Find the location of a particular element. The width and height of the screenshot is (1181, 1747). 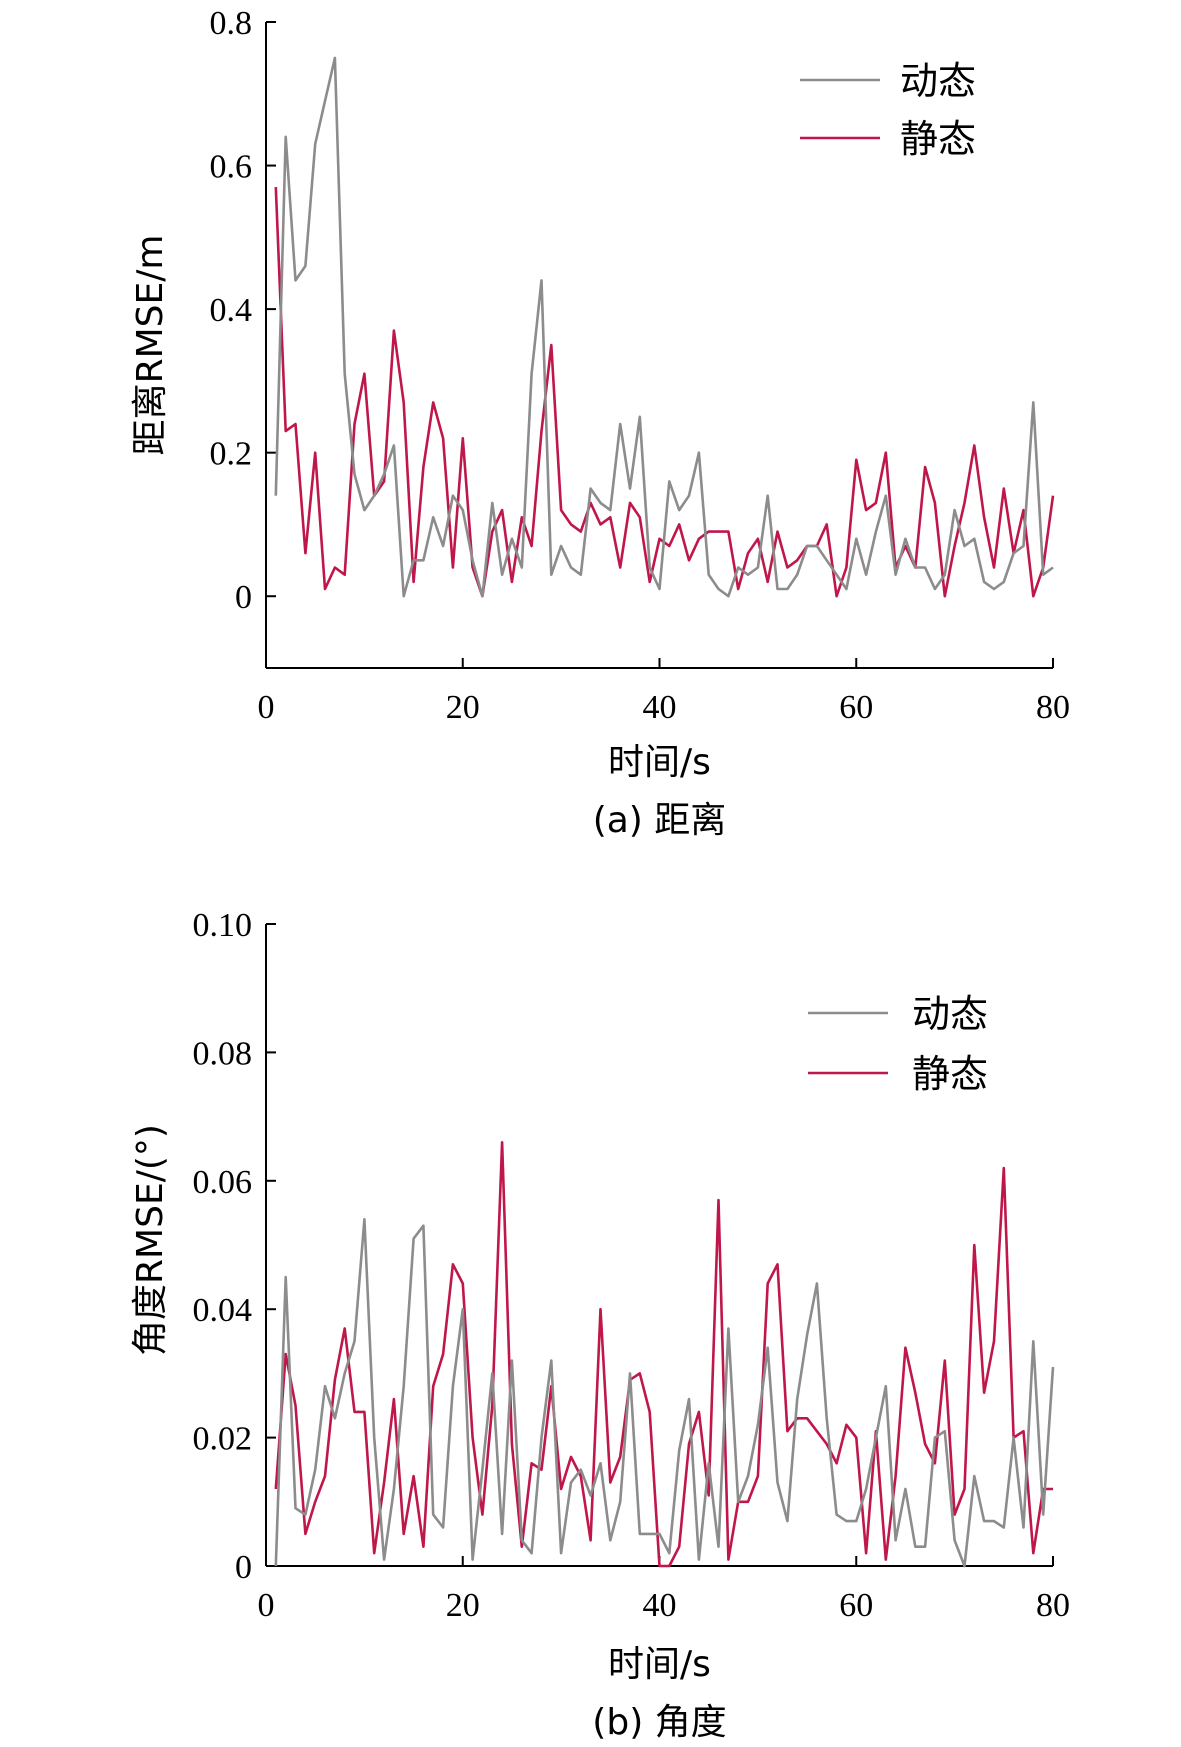

y-axis-title-b: 角度RMSE/(°) is located at coordinates (150, 1240).